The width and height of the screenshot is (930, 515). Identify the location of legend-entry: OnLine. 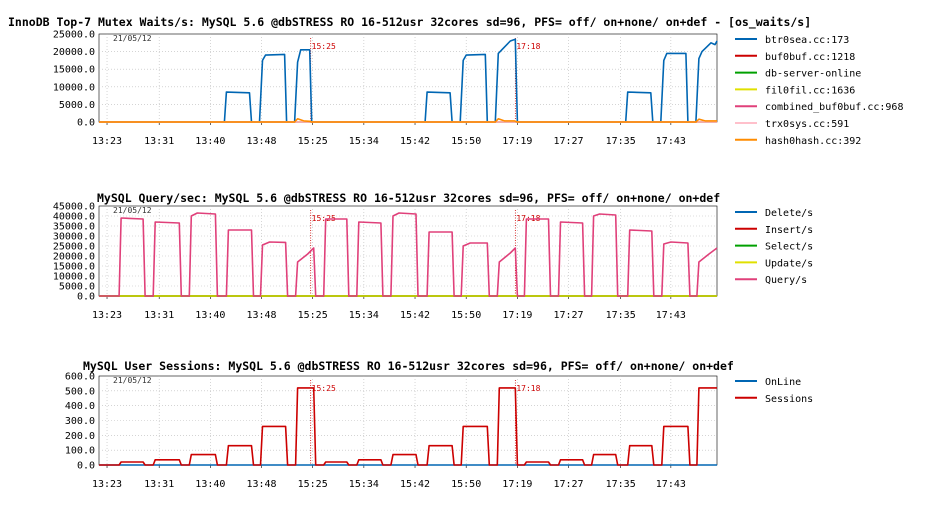
(783, 382).